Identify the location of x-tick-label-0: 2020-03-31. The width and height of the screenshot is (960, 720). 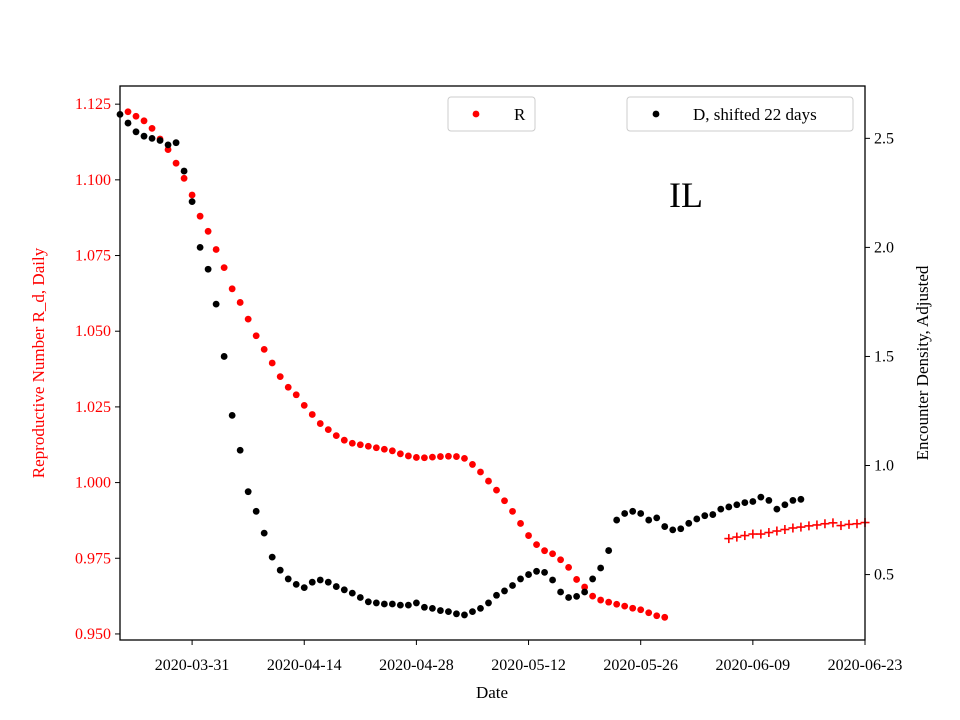
(192, 665).